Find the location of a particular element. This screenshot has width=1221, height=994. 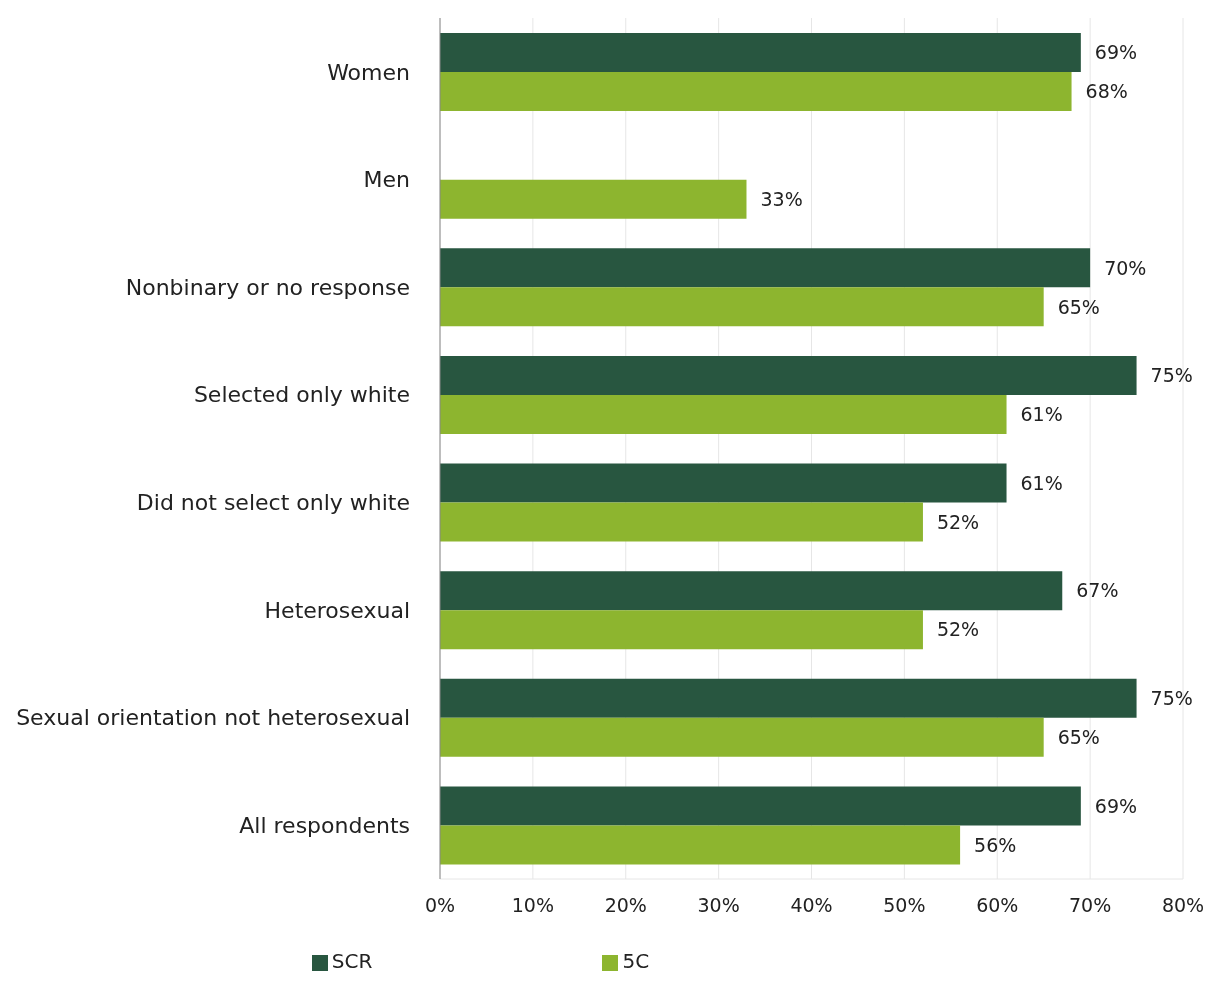

x-tick-label: 20% is located at coordinates (625, 905).